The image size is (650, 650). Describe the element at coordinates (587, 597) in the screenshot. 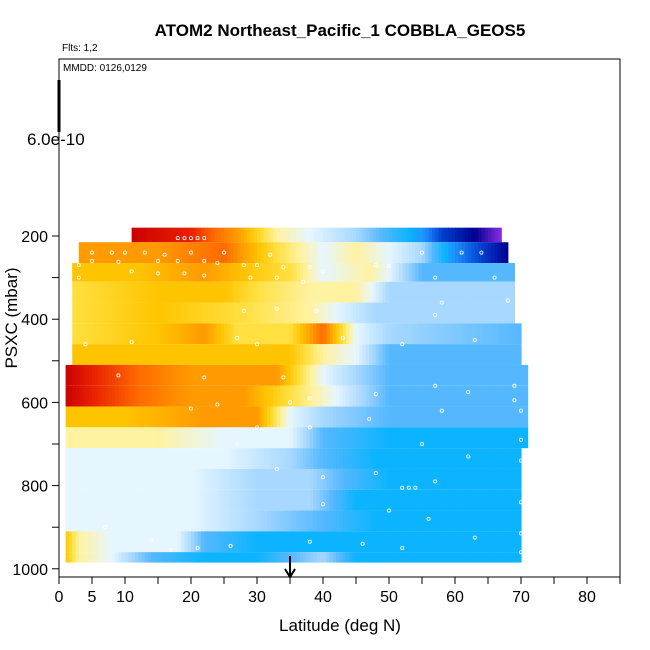

I see `x-tick-label: 80` at that location.